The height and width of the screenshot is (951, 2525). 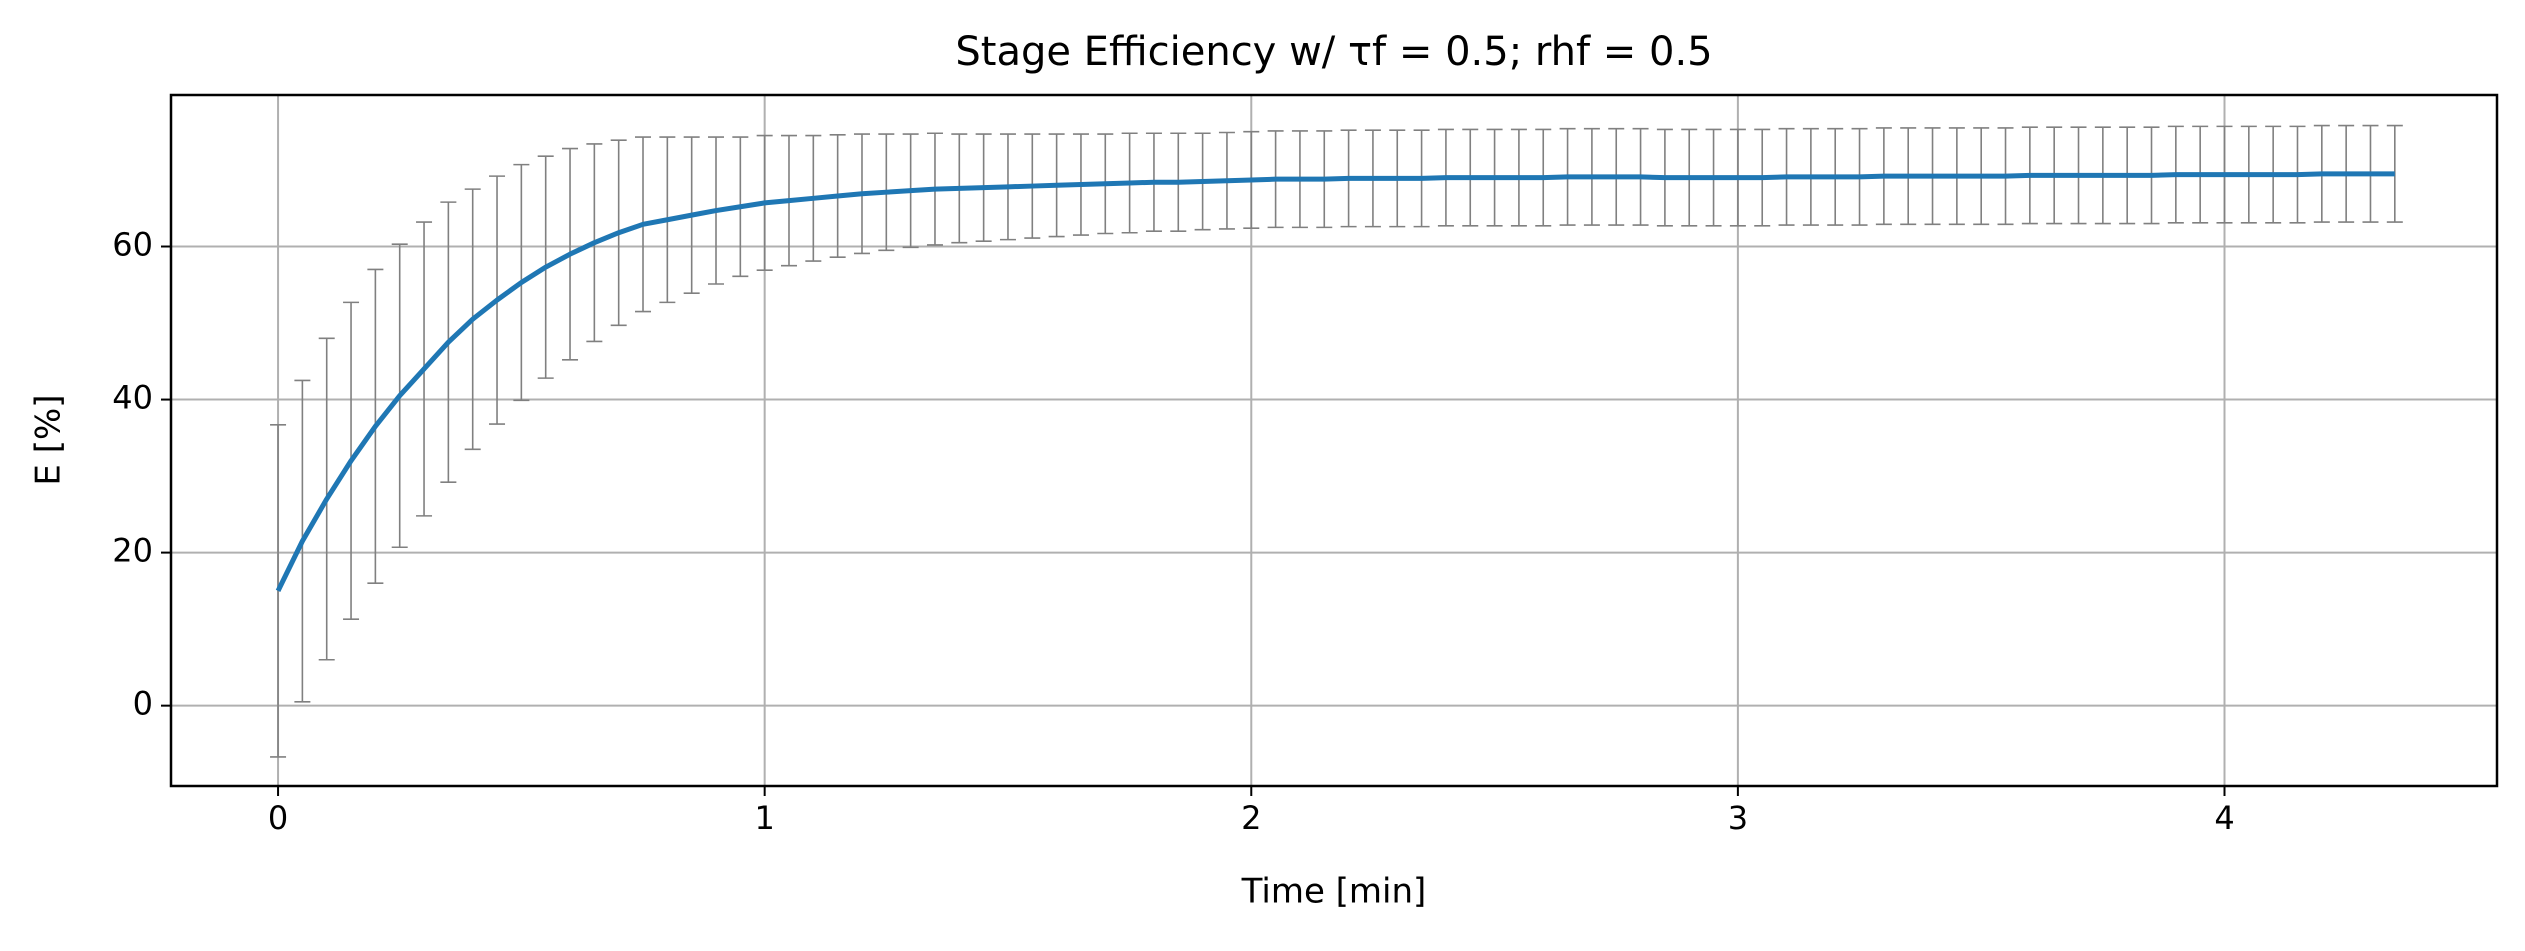 I want to click on y-tick-label: 60, so click(x=132, y=245).